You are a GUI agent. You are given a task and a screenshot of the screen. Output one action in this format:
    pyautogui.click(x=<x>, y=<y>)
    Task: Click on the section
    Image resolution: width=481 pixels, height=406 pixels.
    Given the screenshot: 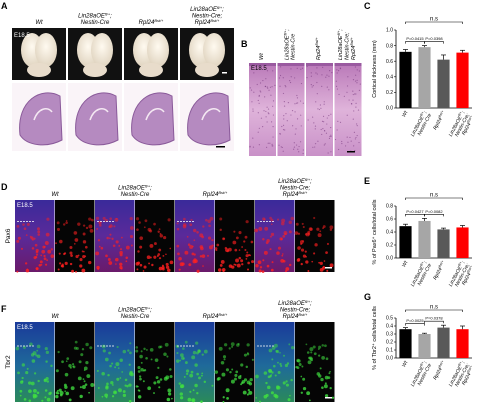 What is the action you would take?
    pyautogui.click(x=209, y=119)
    